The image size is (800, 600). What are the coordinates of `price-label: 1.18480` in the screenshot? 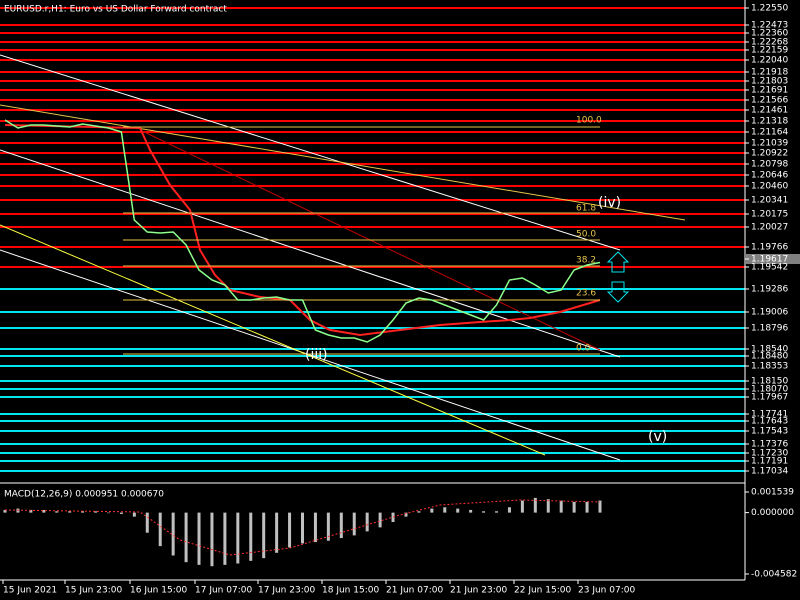 It's located at (769, 357).